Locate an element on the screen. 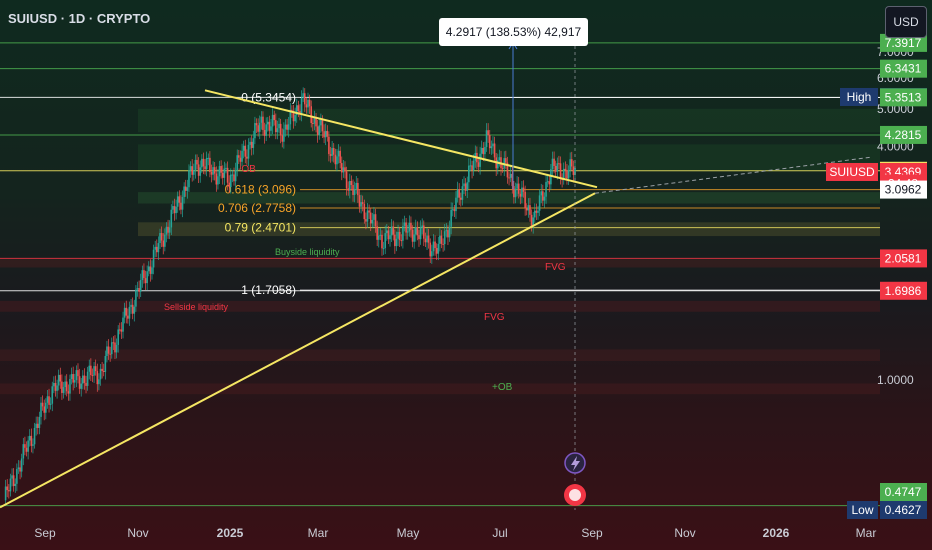 The width and height of the screenshot is (932, 550). price-tag-1: 6.3431 is located at coordinates (903, 69).